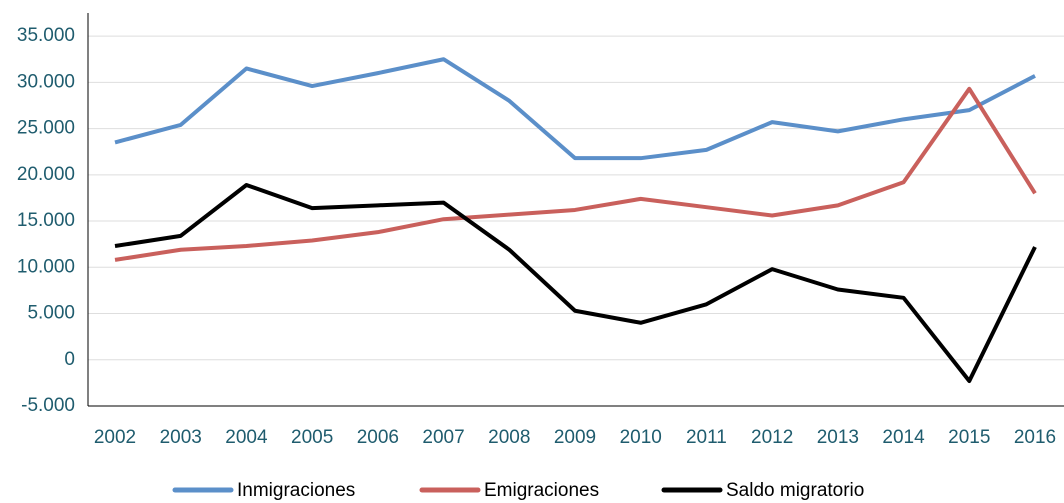  I want to click on x-tick-label: 2007, so click(443, 437).